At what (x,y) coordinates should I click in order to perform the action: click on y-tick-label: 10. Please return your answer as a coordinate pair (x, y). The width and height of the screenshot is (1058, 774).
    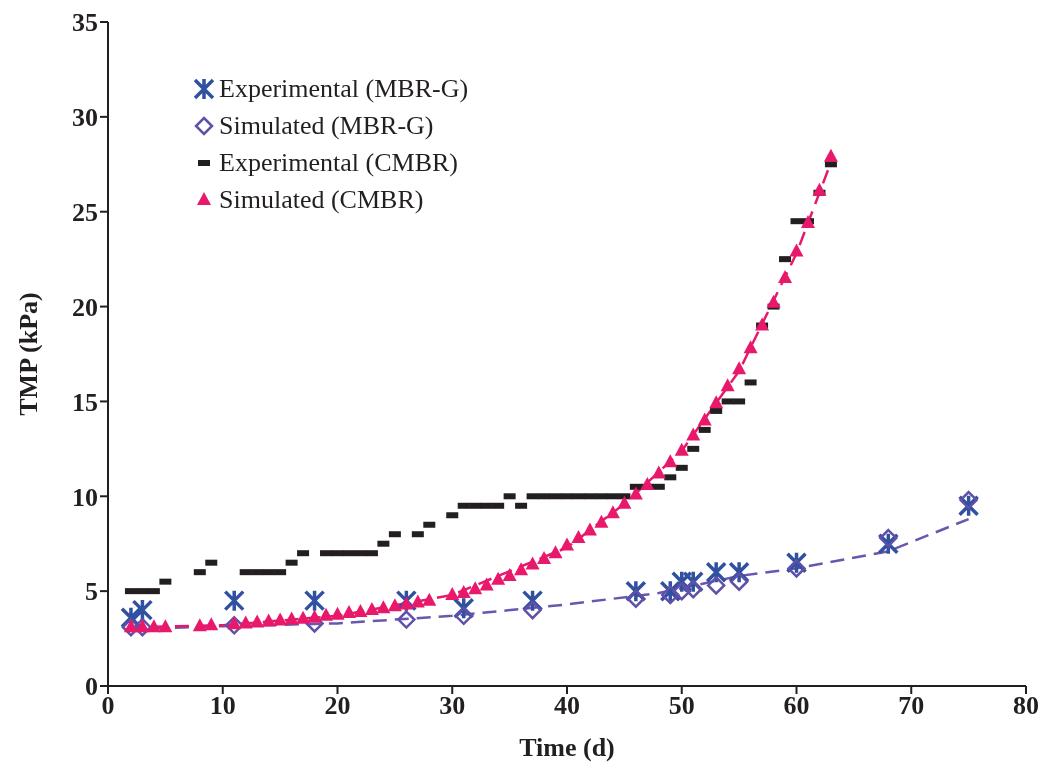
    Looking at the image, I should click on (85, 497).